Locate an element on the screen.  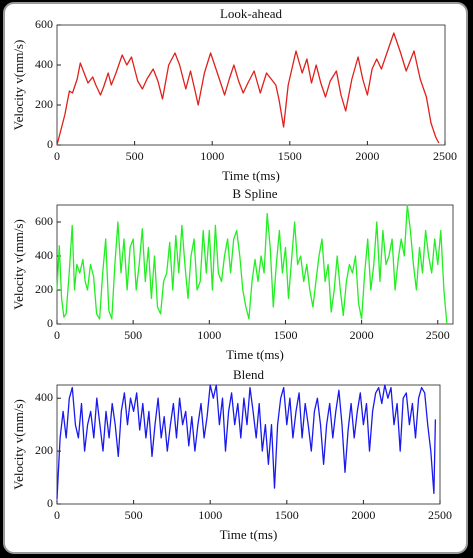
chart-title: B Spline is located at coordinates (254, 193).